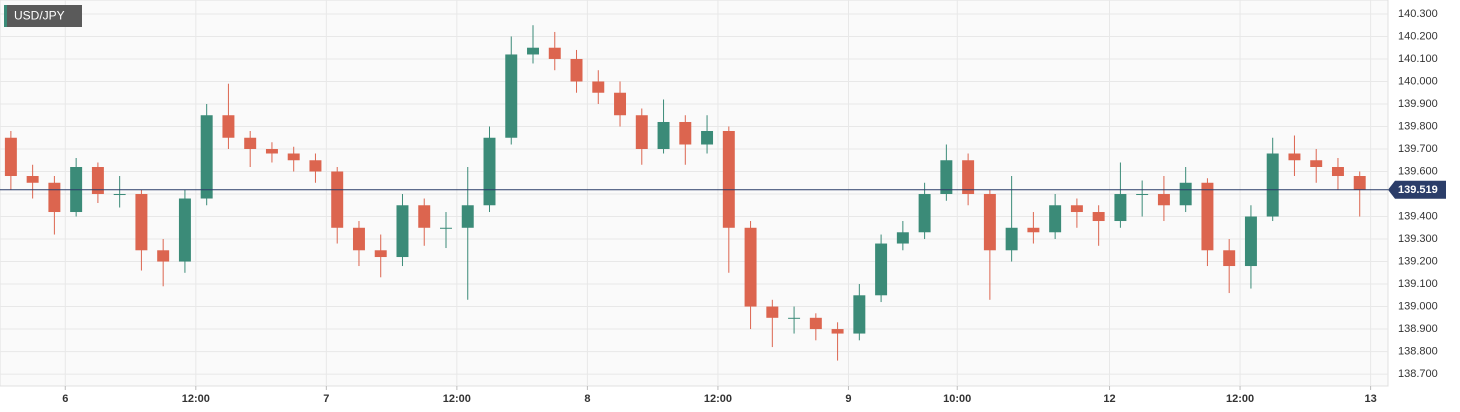 This screenshot has height=412, width=1460. I want to click on symbol-box, so click(43, 16).